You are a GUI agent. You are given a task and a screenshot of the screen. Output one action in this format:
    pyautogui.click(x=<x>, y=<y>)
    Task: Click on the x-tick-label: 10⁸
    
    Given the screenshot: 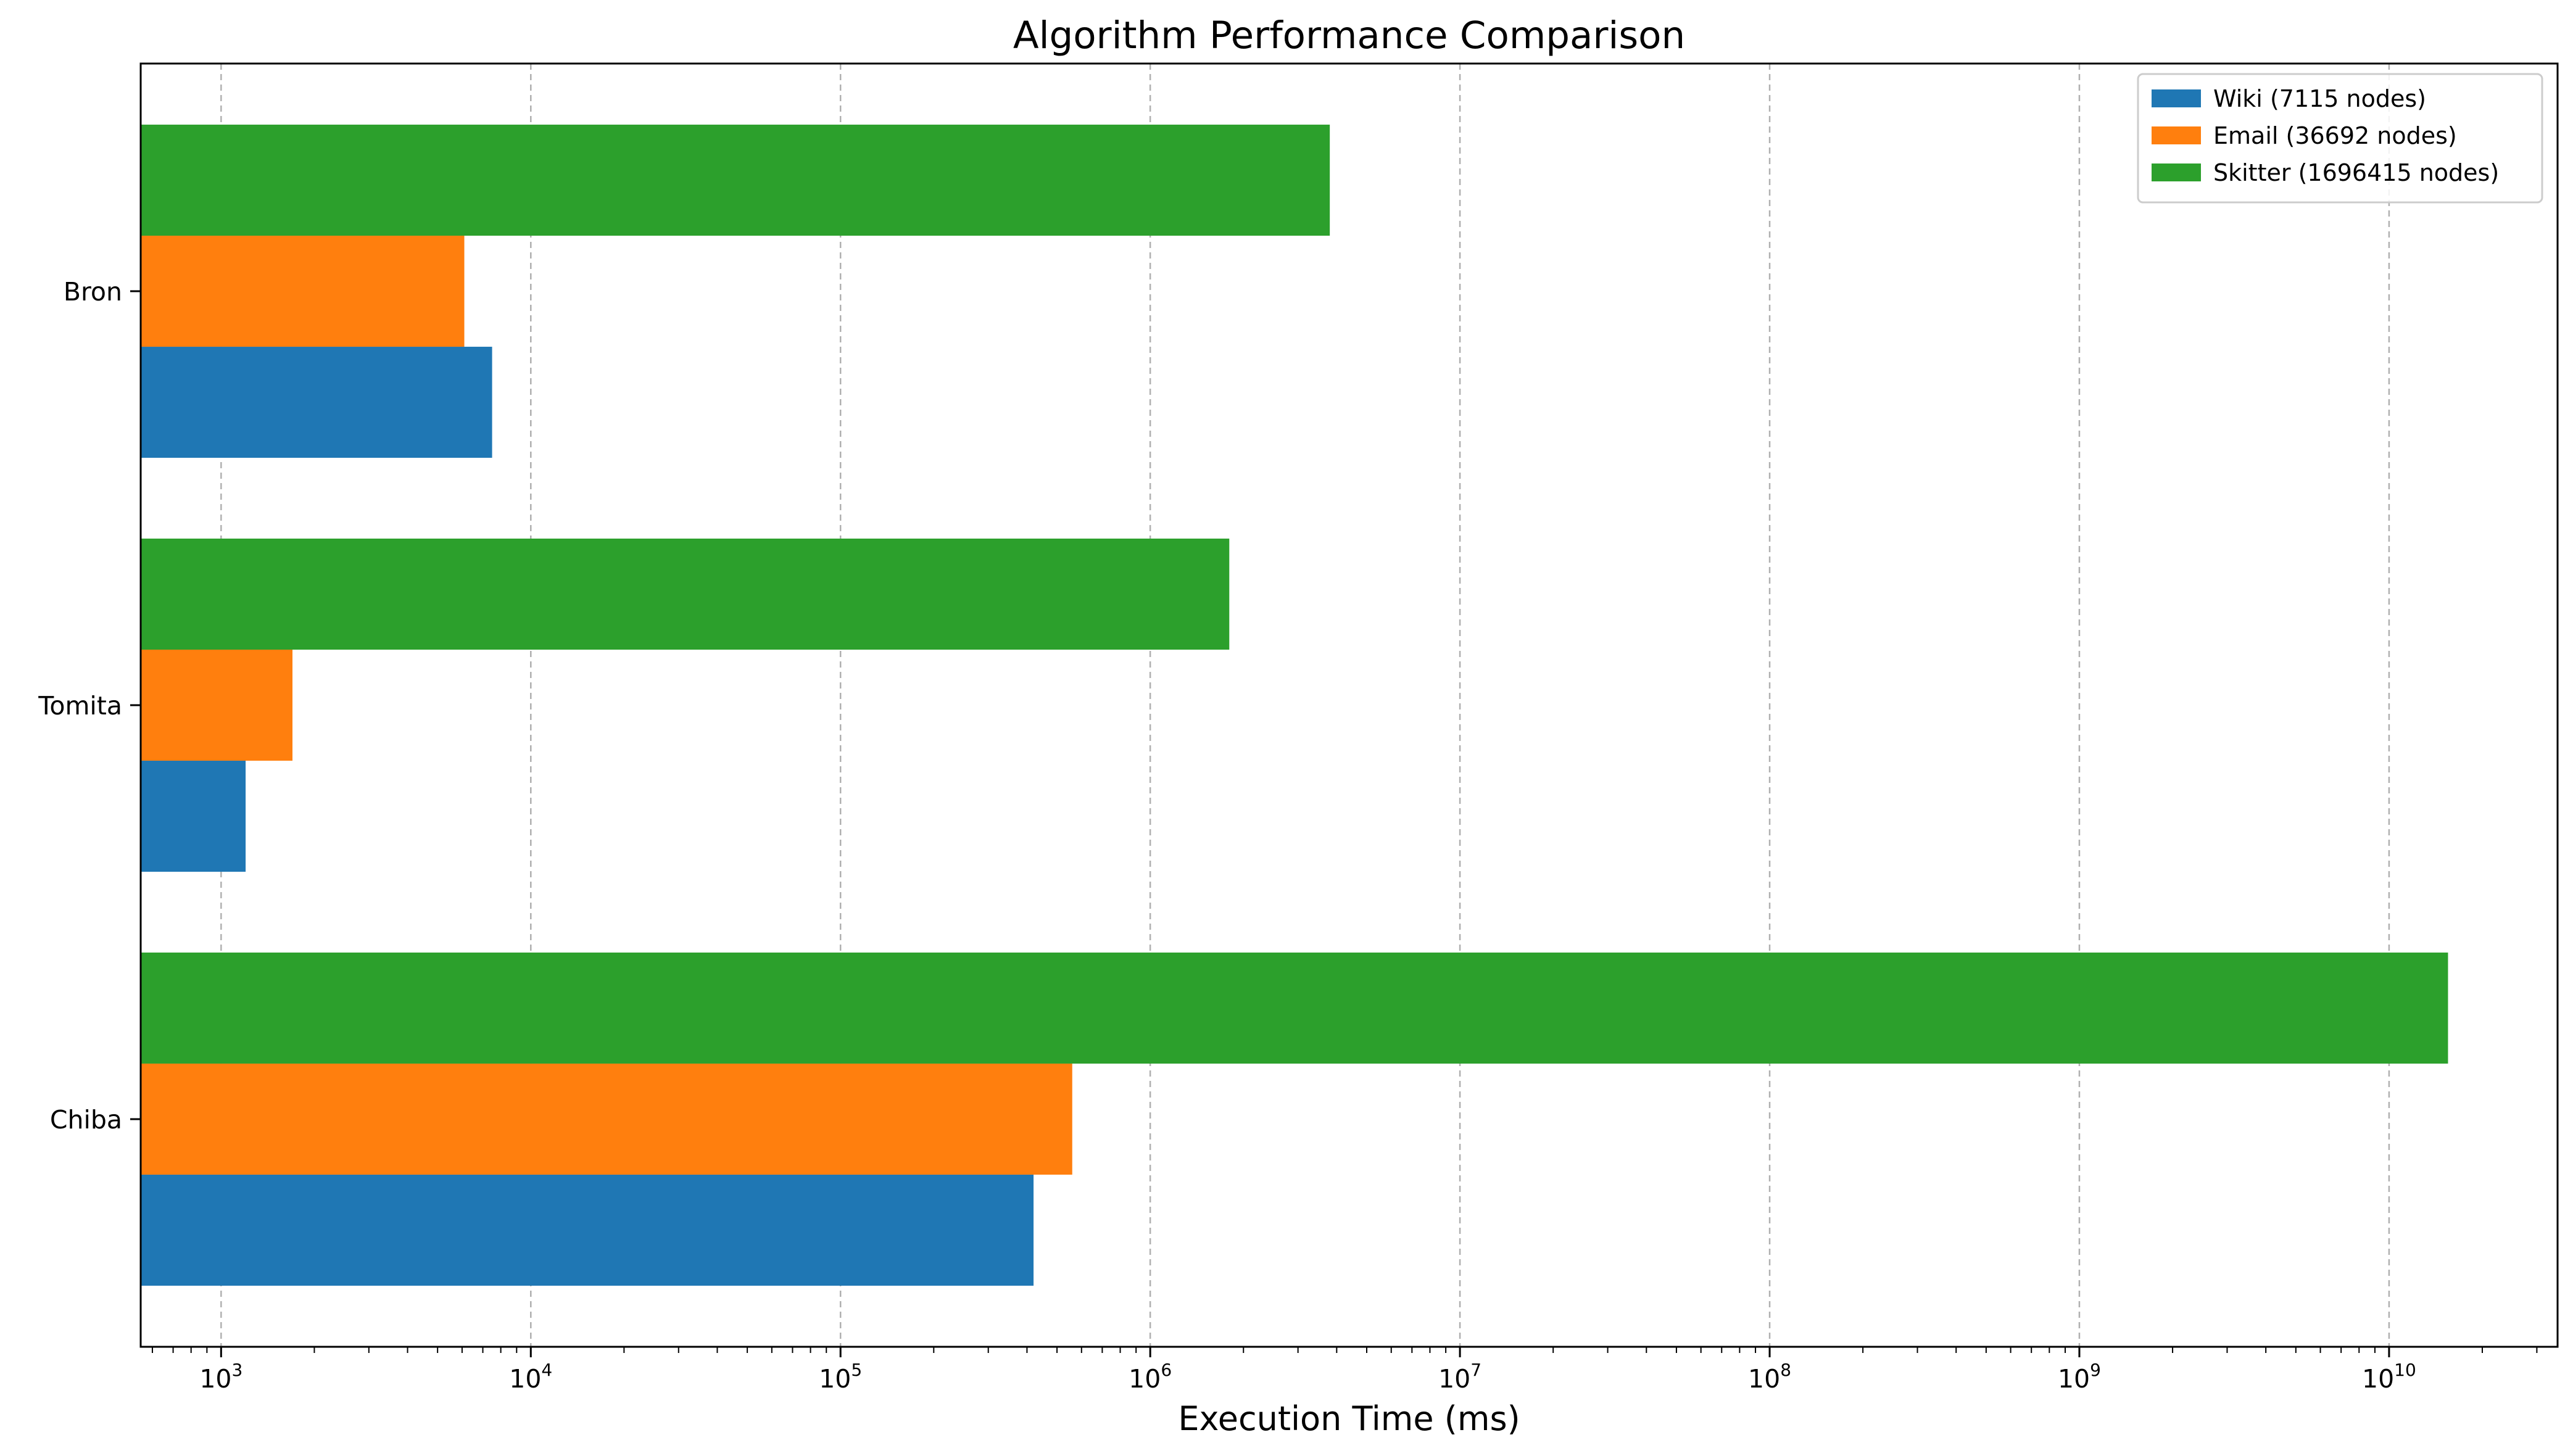 What is the action you would take?
    pyautogui.click(x=1769, y=1377)
    